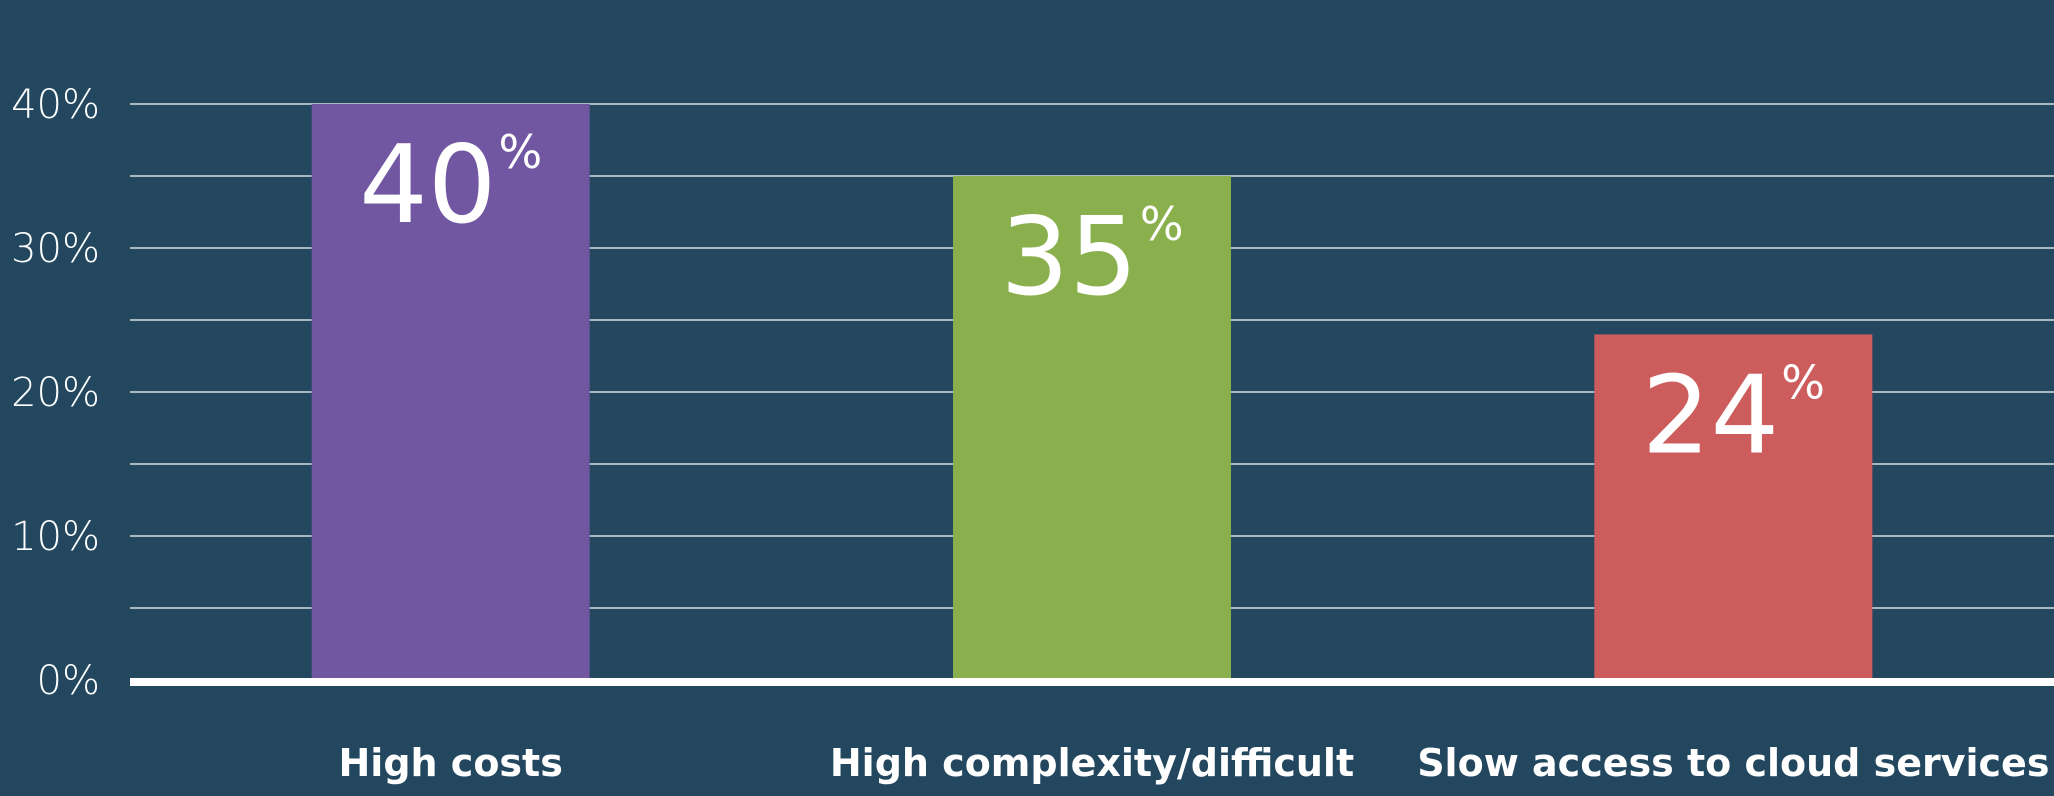 The image size is (2054, 796). Describe the element at coordinates (427, 185) in the screenshot. I see `bar-value-number: 40` at that location.